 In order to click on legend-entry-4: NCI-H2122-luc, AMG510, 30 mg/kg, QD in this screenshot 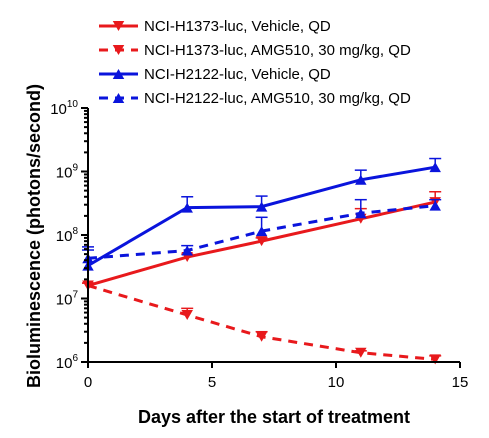, I will do `click(277, 98)`.